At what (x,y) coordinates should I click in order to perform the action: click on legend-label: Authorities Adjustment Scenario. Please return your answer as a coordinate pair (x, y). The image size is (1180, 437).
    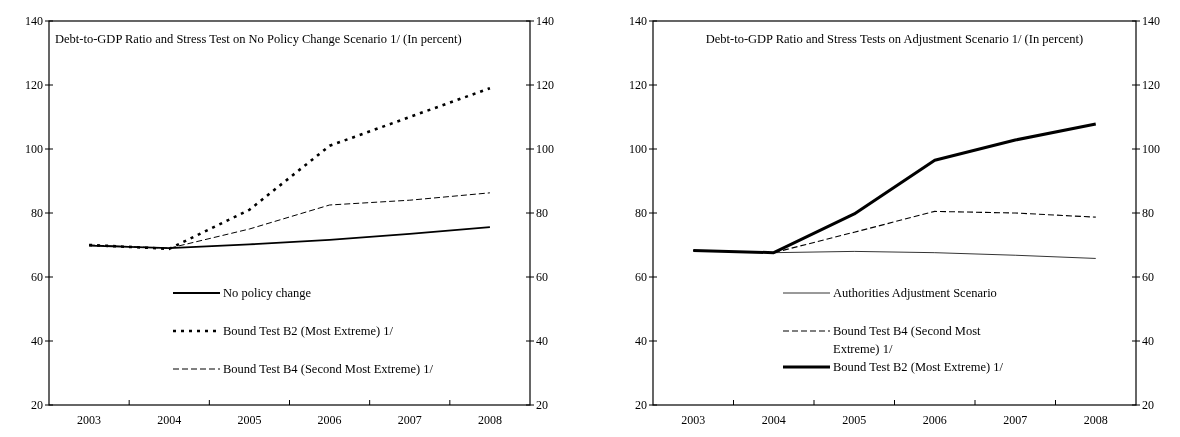
    Looking at the image, I should click on (915, 293).